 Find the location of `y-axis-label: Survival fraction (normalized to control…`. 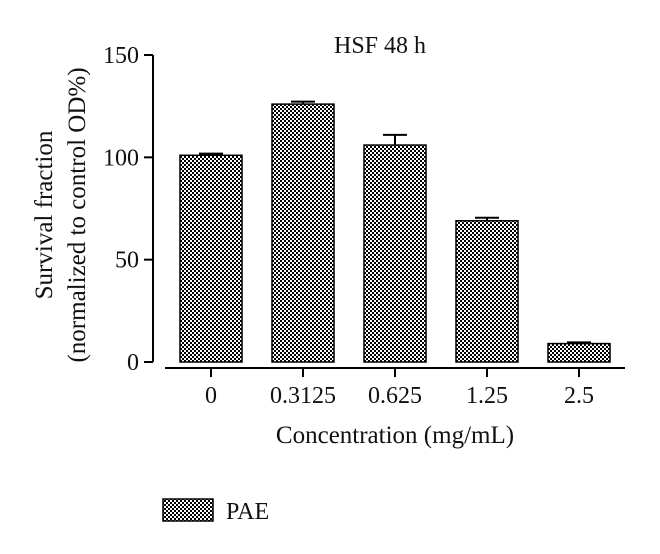

y-axis-label: Survival fraction (normalized to control… is located at coordinates (61, 214).